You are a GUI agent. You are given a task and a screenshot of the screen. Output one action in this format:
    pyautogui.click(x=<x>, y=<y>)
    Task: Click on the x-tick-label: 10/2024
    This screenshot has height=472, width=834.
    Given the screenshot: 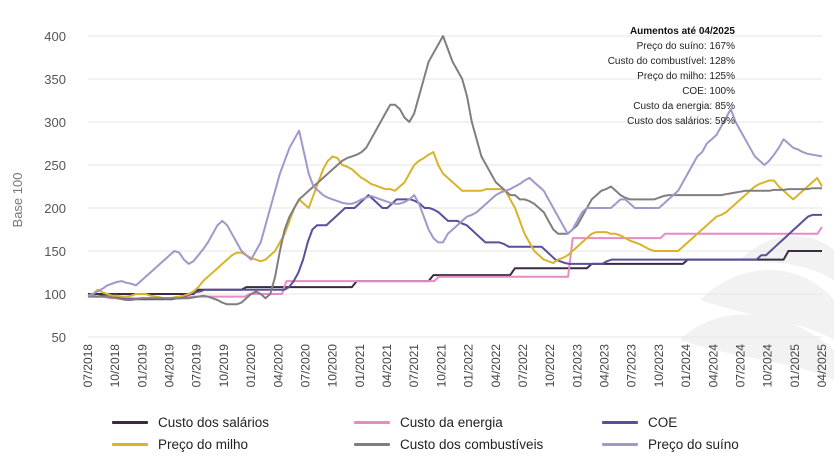 What is the action you would take?
    pyautogui.click(x=768, y=366)
    